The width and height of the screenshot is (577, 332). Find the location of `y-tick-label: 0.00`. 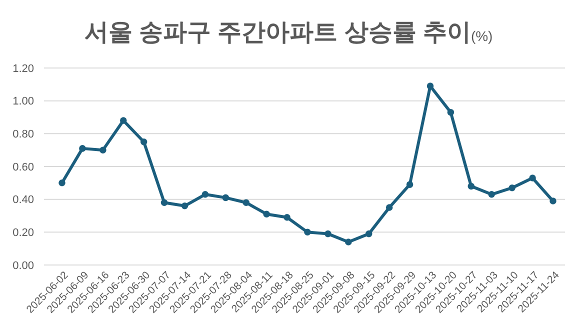

y-tick-label: 0.00 is located at coordinates (23, 266).